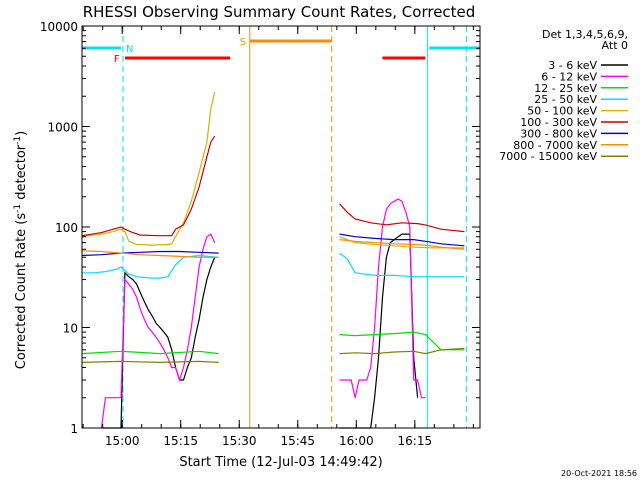 The height and width of the screenshot is (484, 640). Describe the element at coordinates (572, 65) in the screenshot. I see `legend-label: 3 - 6 keV` at that location.